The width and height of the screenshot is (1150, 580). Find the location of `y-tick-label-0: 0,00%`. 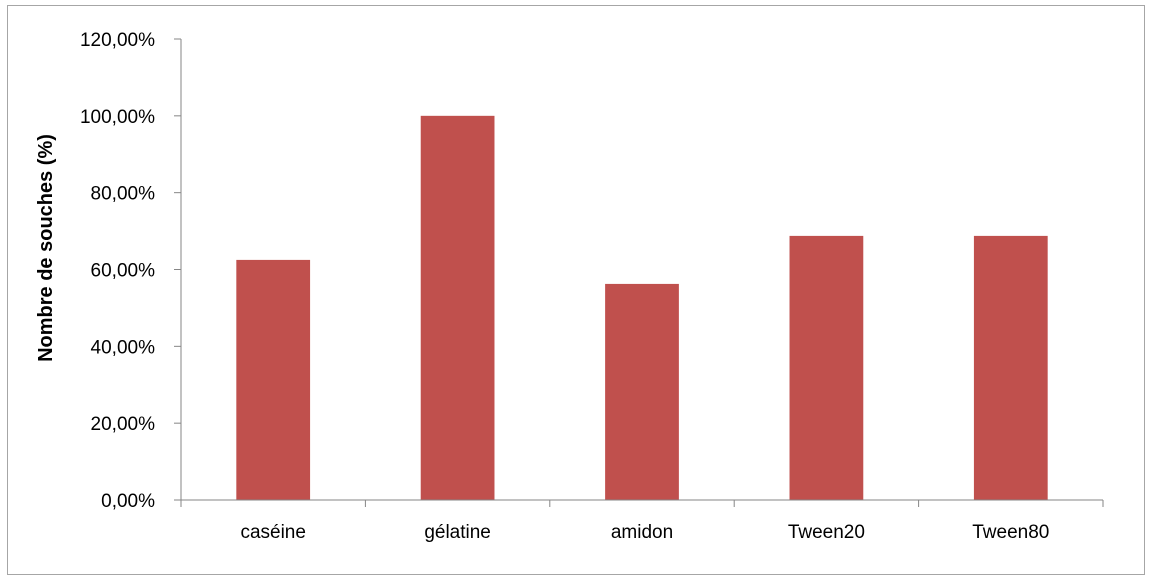

y-tick-label-0: 0,00% is located at coordinates (128, 501).